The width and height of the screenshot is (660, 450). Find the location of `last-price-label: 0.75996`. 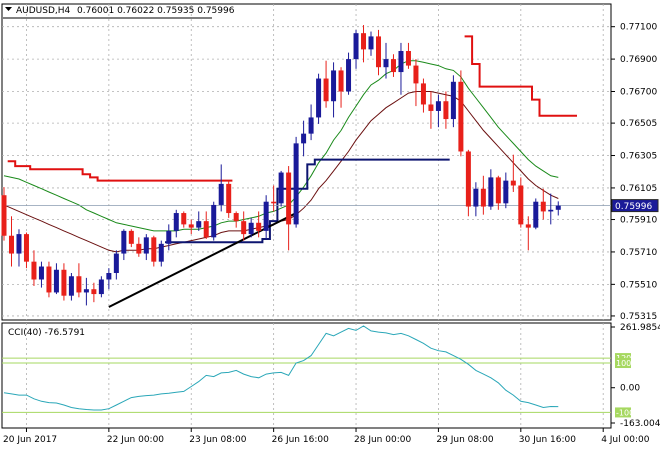

last-price-label: 0.75996 is located at coordinates (633, 207).